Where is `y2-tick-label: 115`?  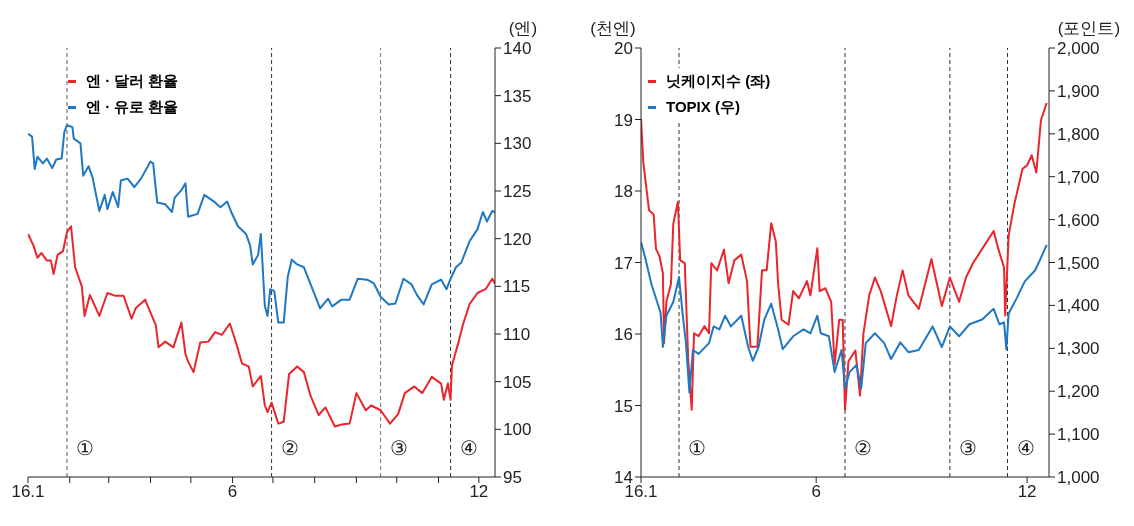
y2-tick-label: 115 is located at coordinates (517, 287).